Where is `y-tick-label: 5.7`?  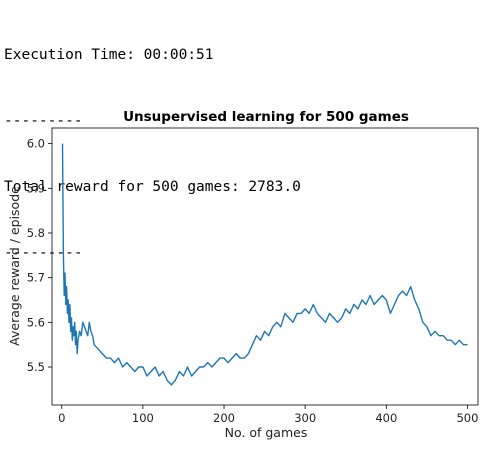 y-tick-label: 5.7 is located at coordinates (36, 278).